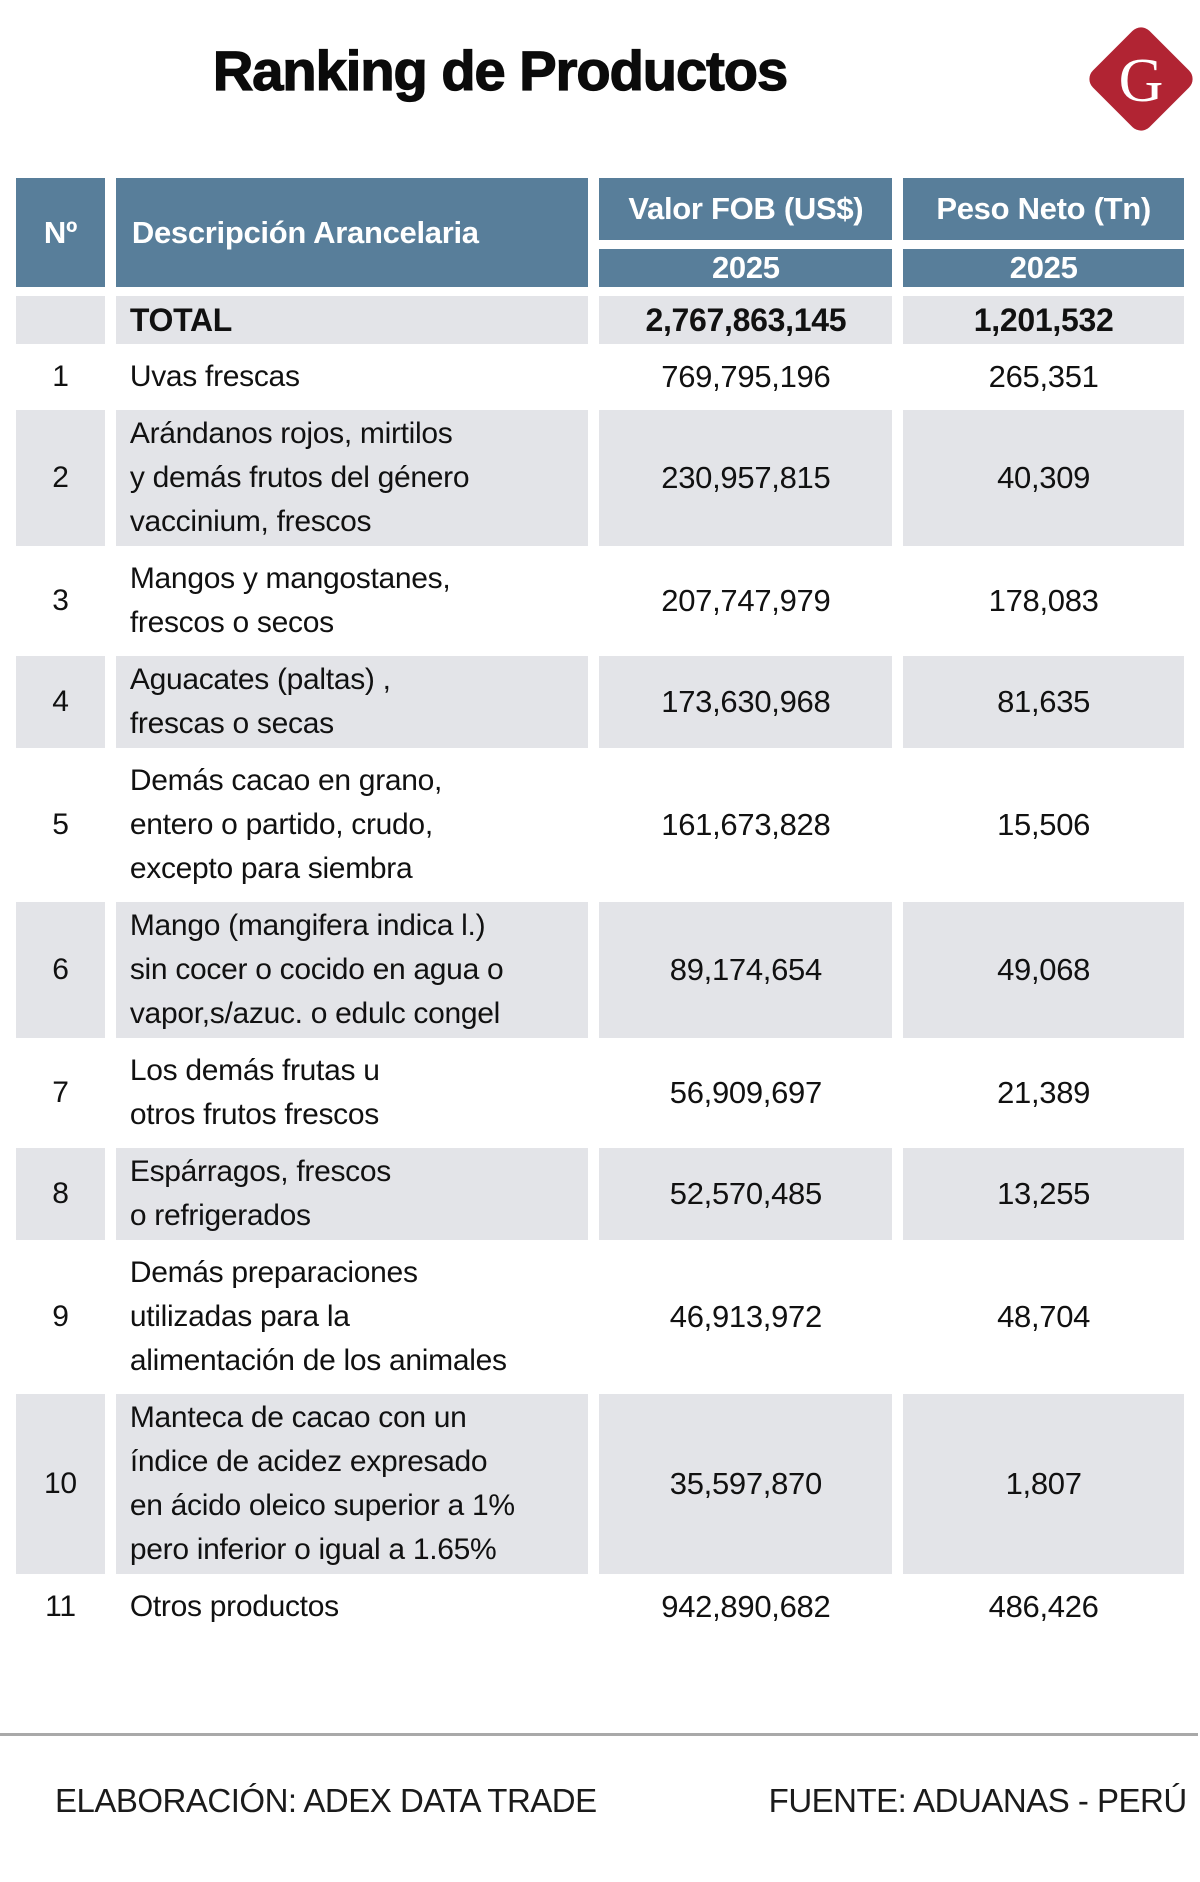 The image size is (1200, 1882). I want to click on column-header-num: Nº, so click(60, 232).